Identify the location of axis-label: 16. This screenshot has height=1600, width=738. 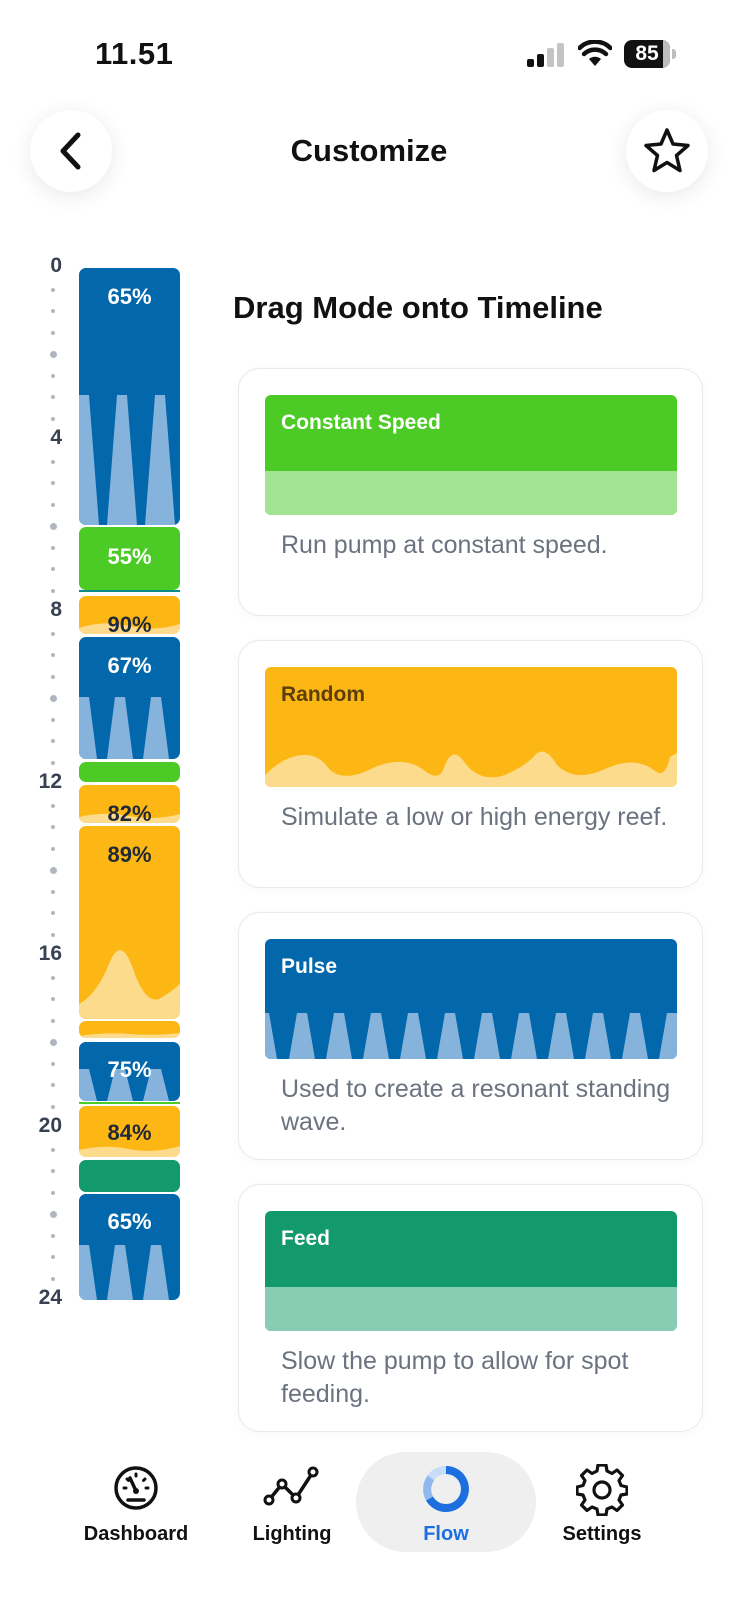
(50, 953).